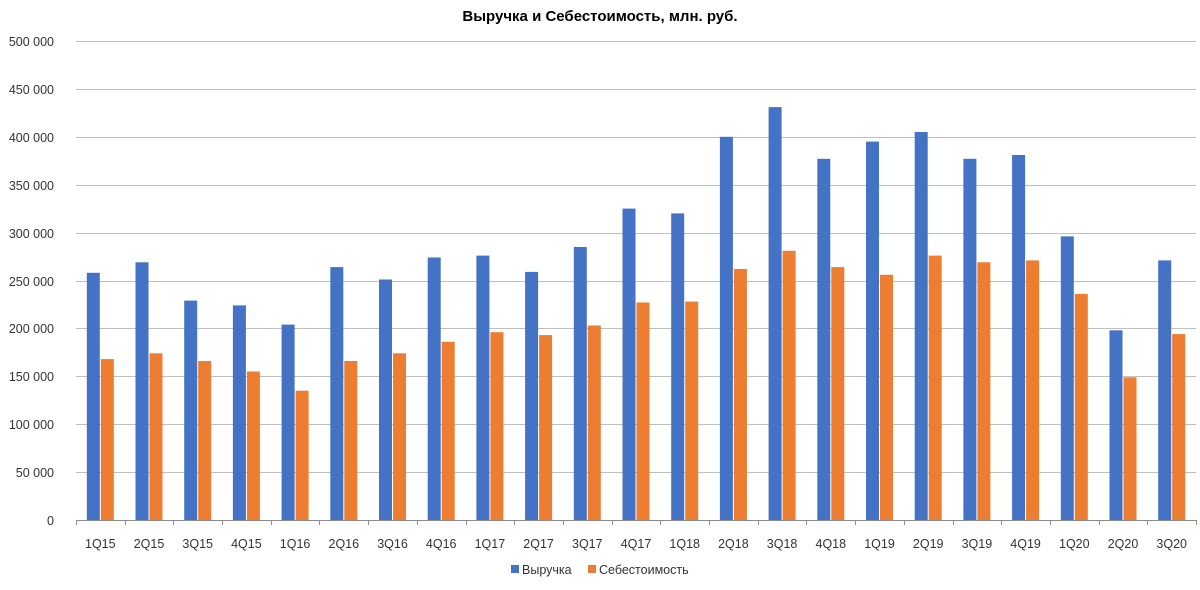 This screenshot has height=590, width=1200. What do you see at coordinates (1081, 406) in the screenshot?
I see `bar-cost-1Q20` at bounding box center [1081, 406].